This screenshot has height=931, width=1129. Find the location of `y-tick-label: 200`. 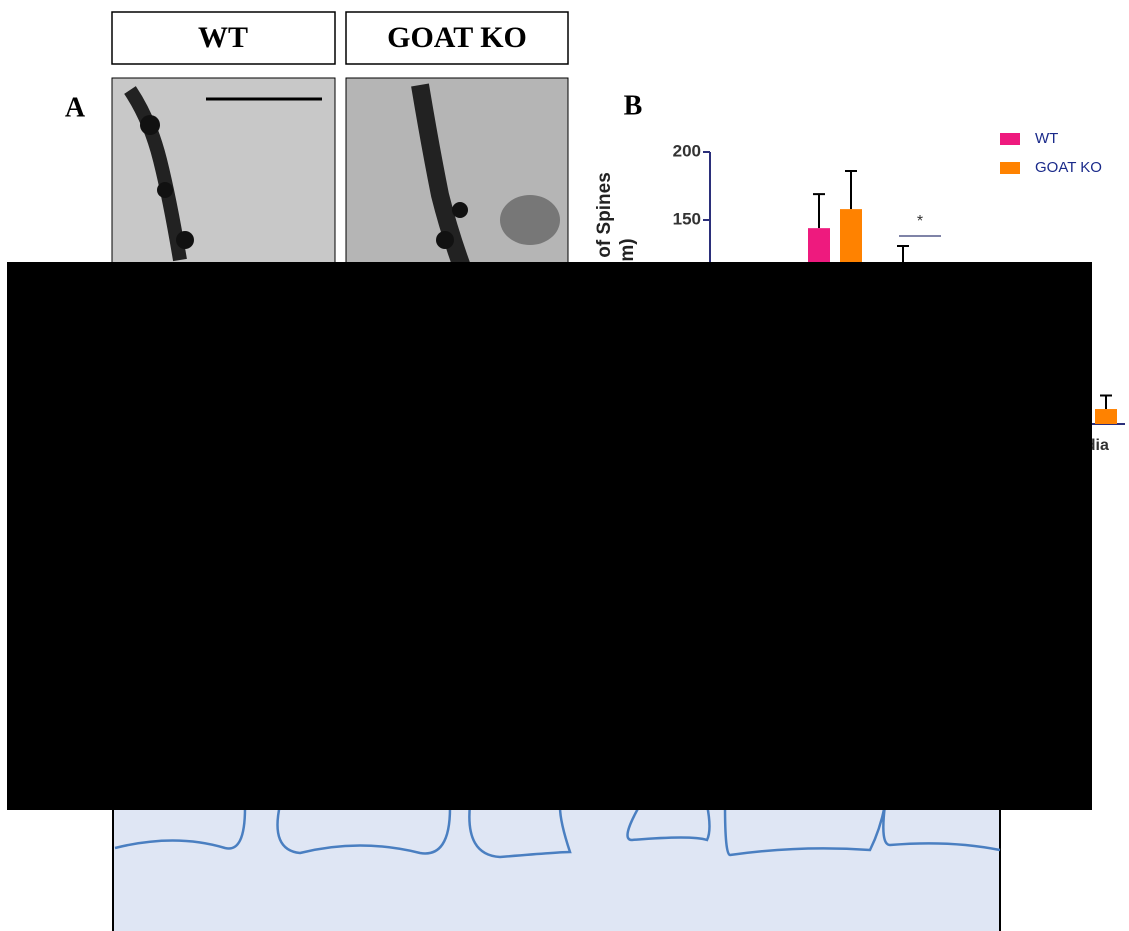

y-tick-label: 200 is located at coordinates (687, 150).